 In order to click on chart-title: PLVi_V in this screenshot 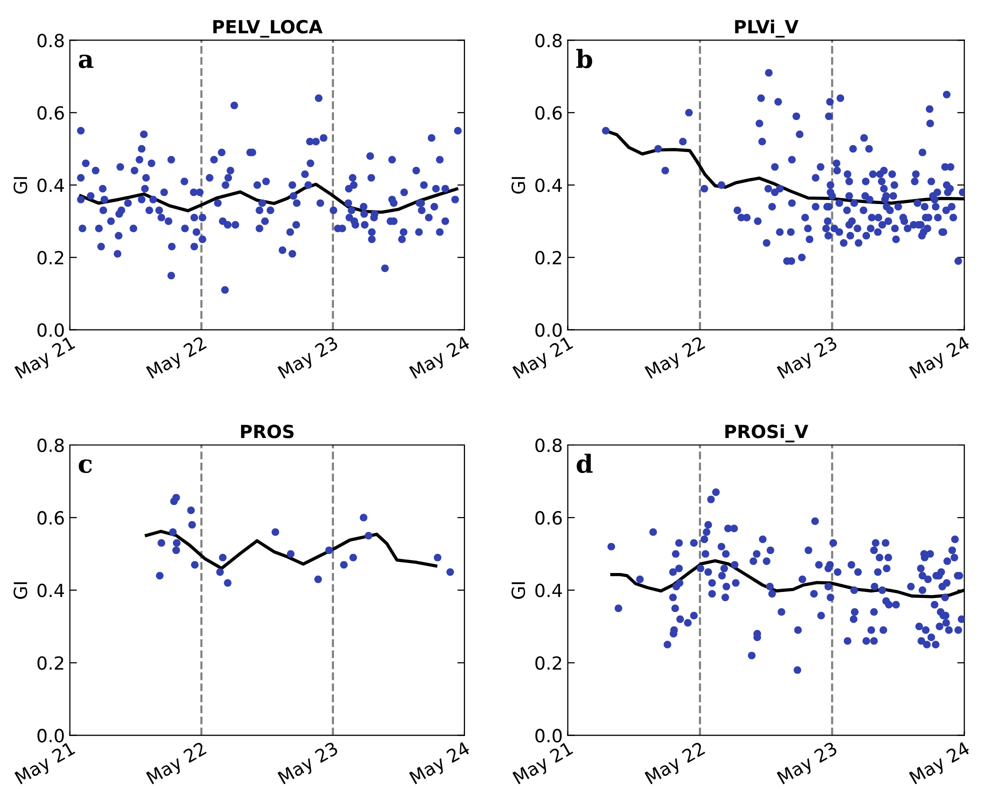, I will do `click(767, 29)`.